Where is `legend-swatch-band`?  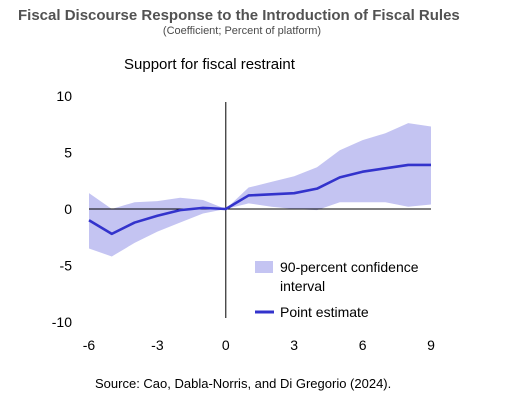
legend-swatch-band is located at coordinates (264, 267).